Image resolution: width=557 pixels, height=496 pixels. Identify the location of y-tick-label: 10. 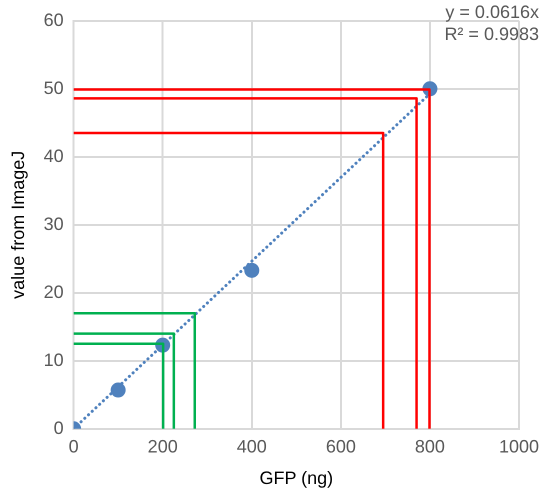
(54, 360).